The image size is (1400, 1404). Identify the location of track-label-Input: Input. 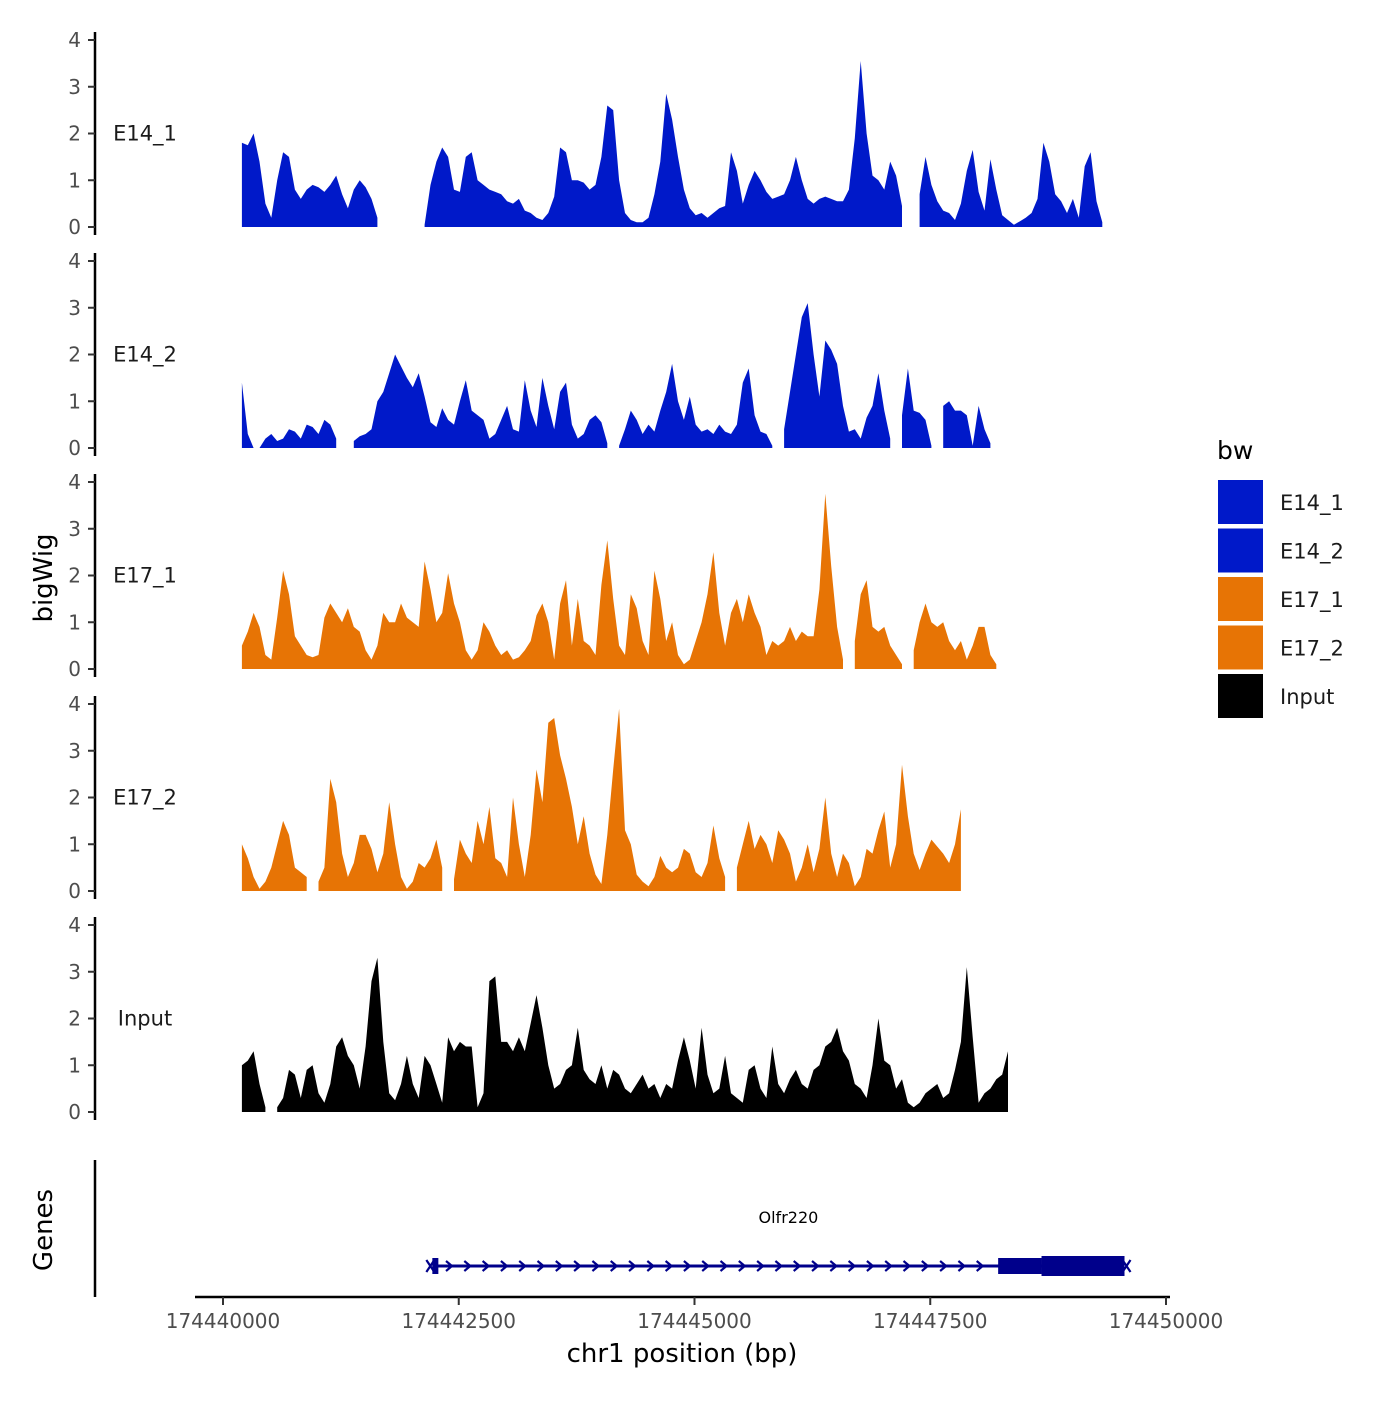
(145, 1019).